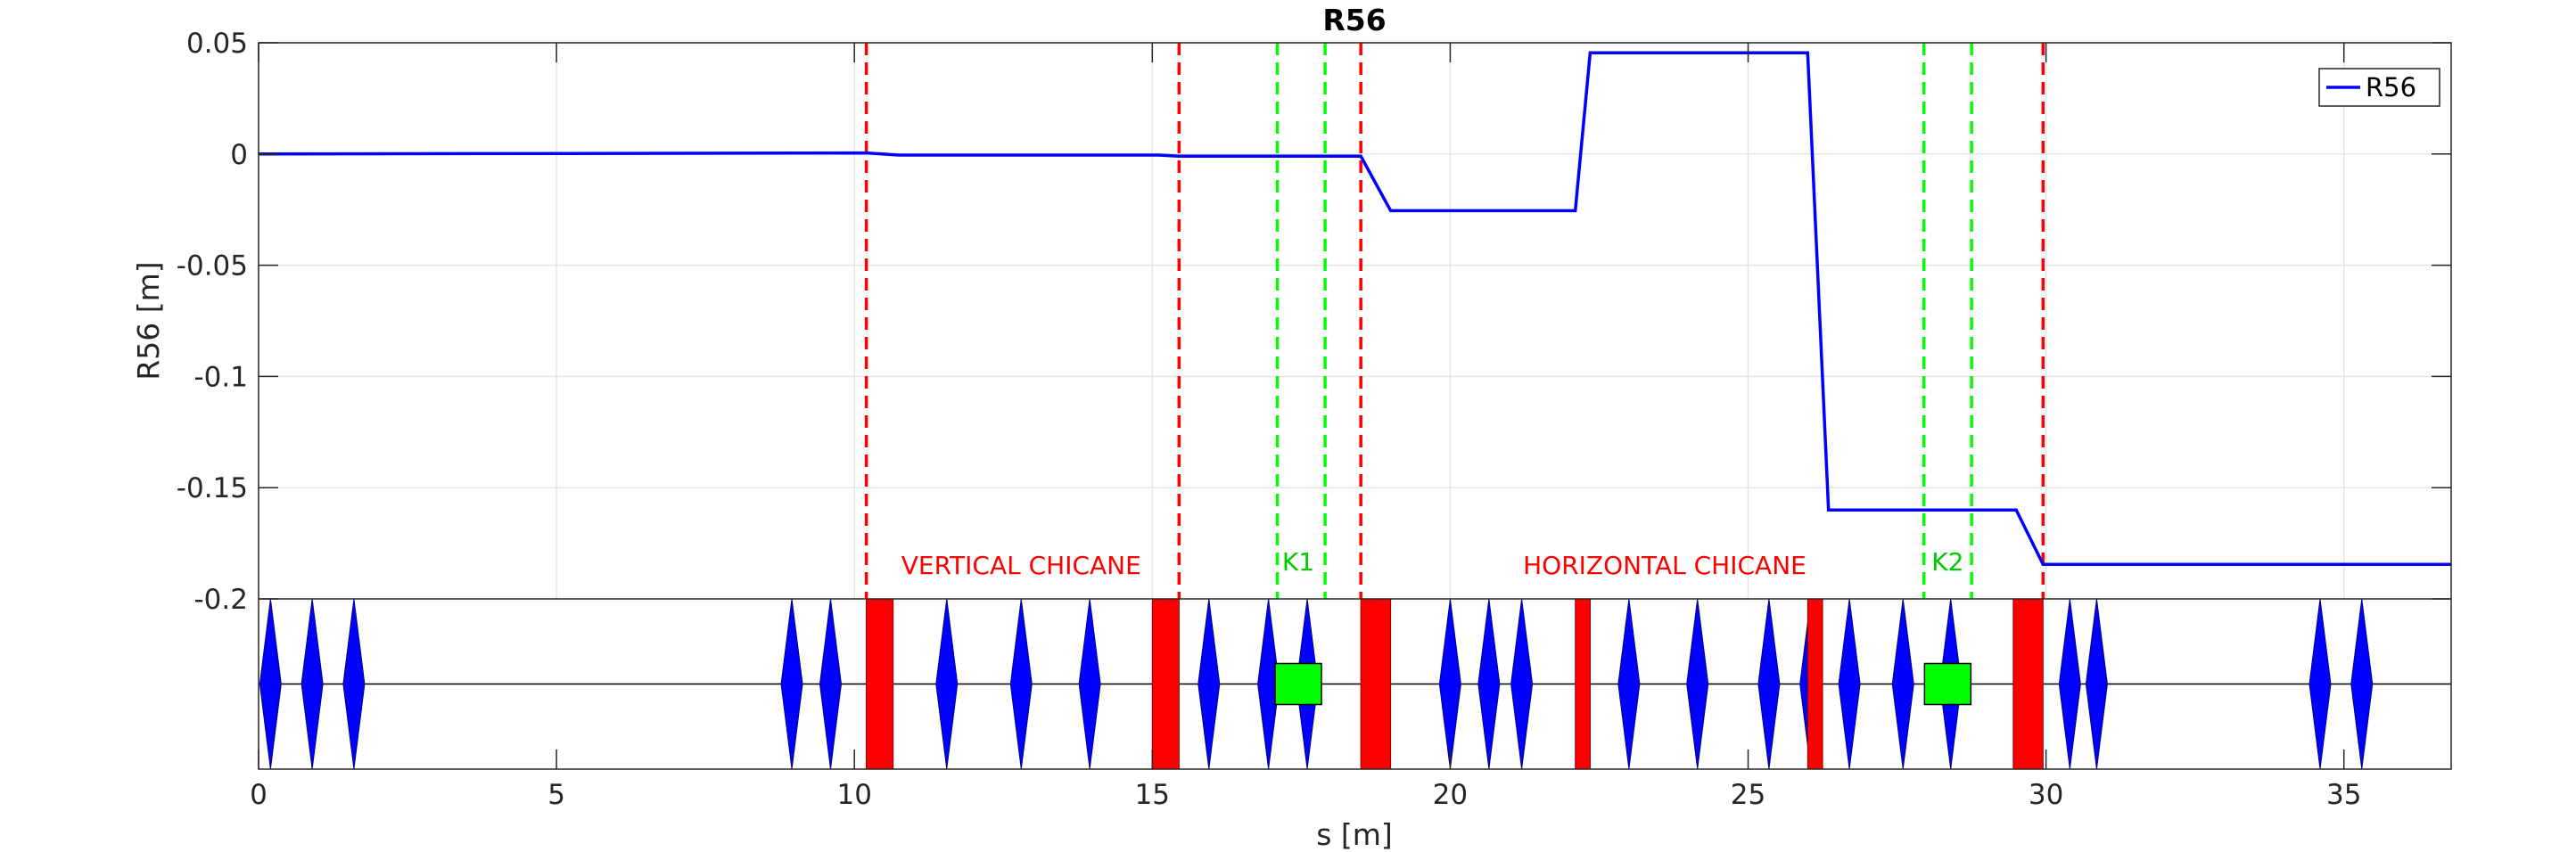 The image size is (2576, 852). I want to click on x-tick-label: 20, so click(1450, 795).